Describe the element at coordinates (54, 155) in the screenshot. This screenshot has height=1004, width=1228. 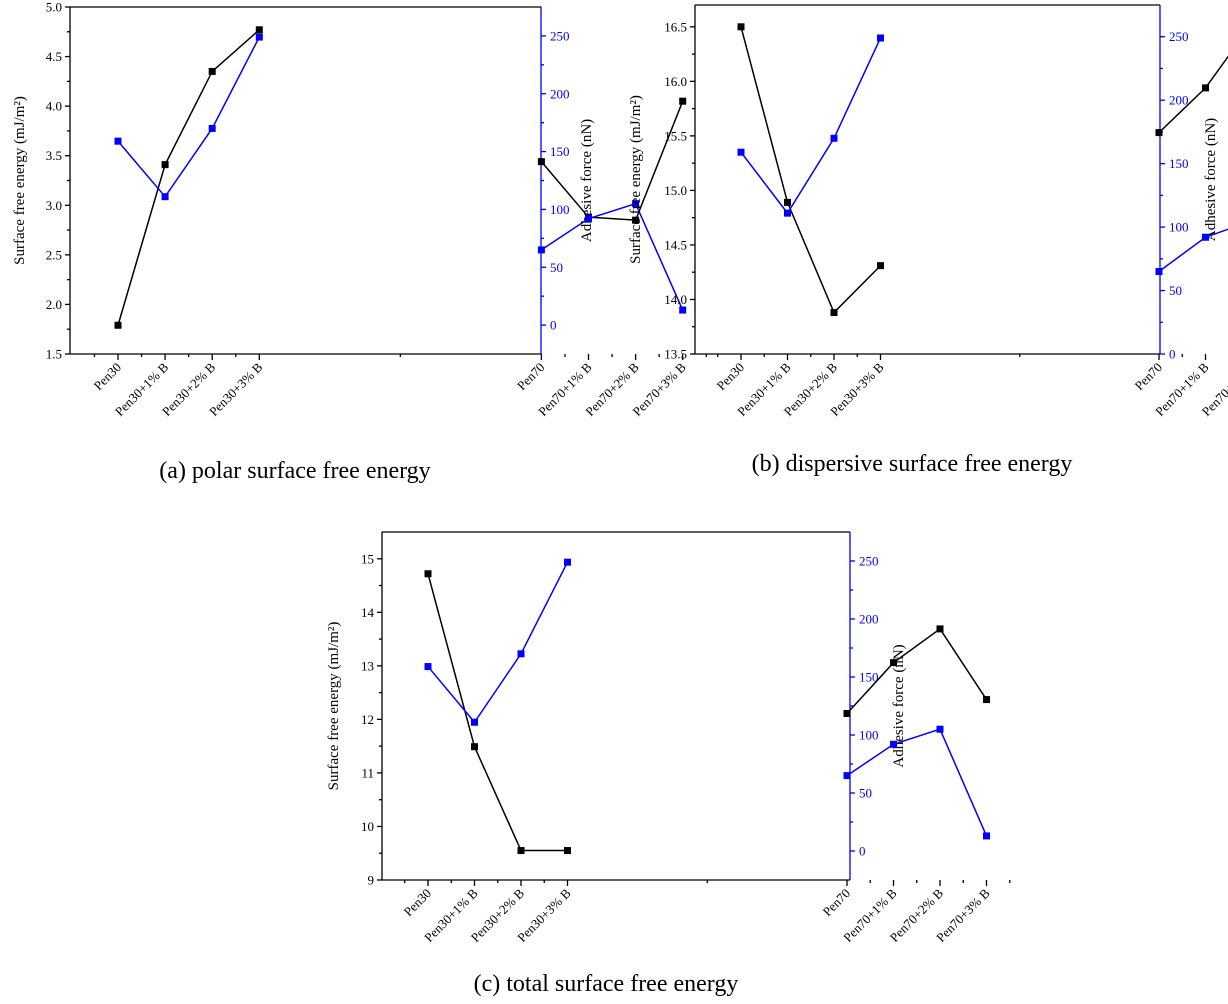
I see `left-tick-label: 3.5` at that location.